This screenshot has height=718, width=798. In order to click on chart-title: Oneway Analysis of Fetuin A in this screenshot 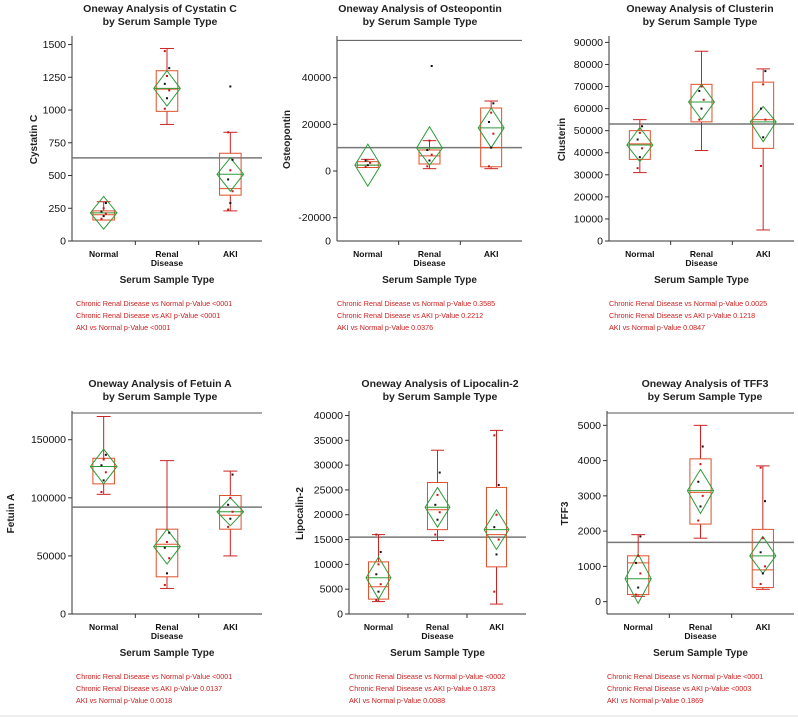, I will do `click(160, 384)`.